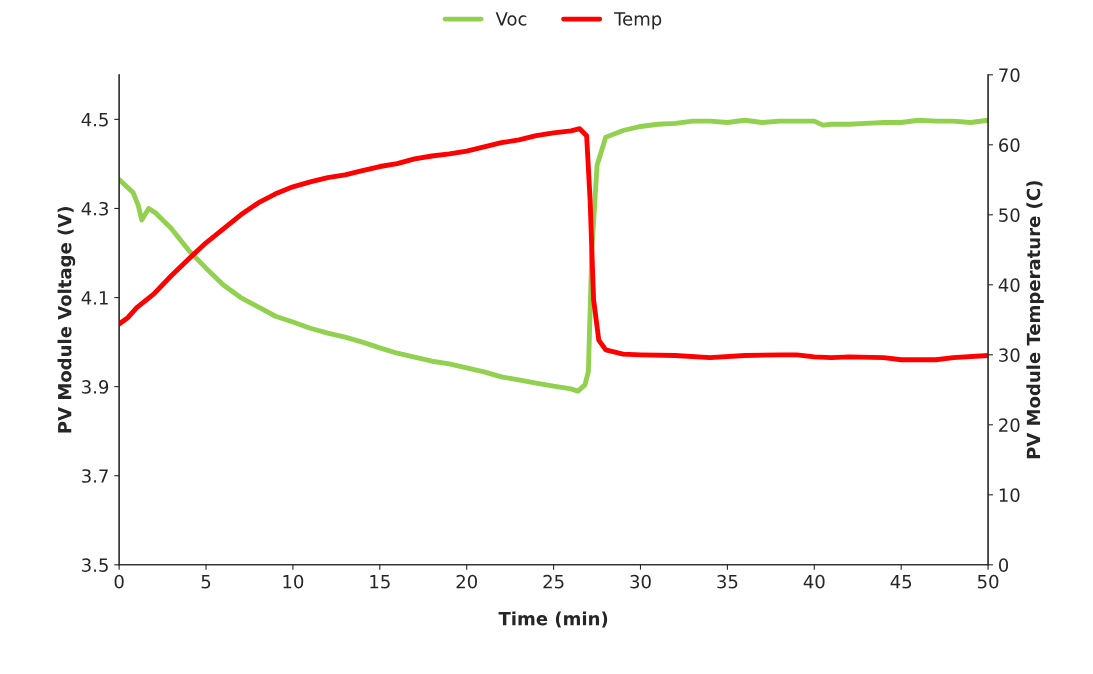 The image size is (1093, 674). What do you see at coordinates (1009, 285) in the screenshot?
I see `y2-tick-label: 40` at bounding box center [1009, 285].